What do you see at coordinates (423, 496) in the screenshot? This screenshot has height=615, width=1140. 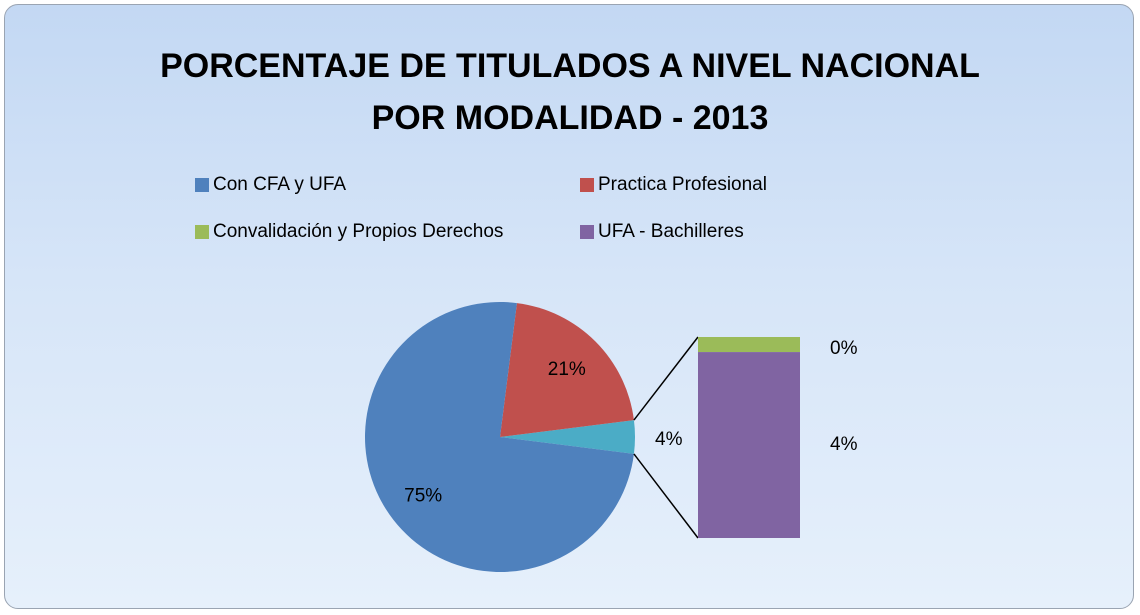 I see `data-label: 75%` at bounding box center [423, 496].